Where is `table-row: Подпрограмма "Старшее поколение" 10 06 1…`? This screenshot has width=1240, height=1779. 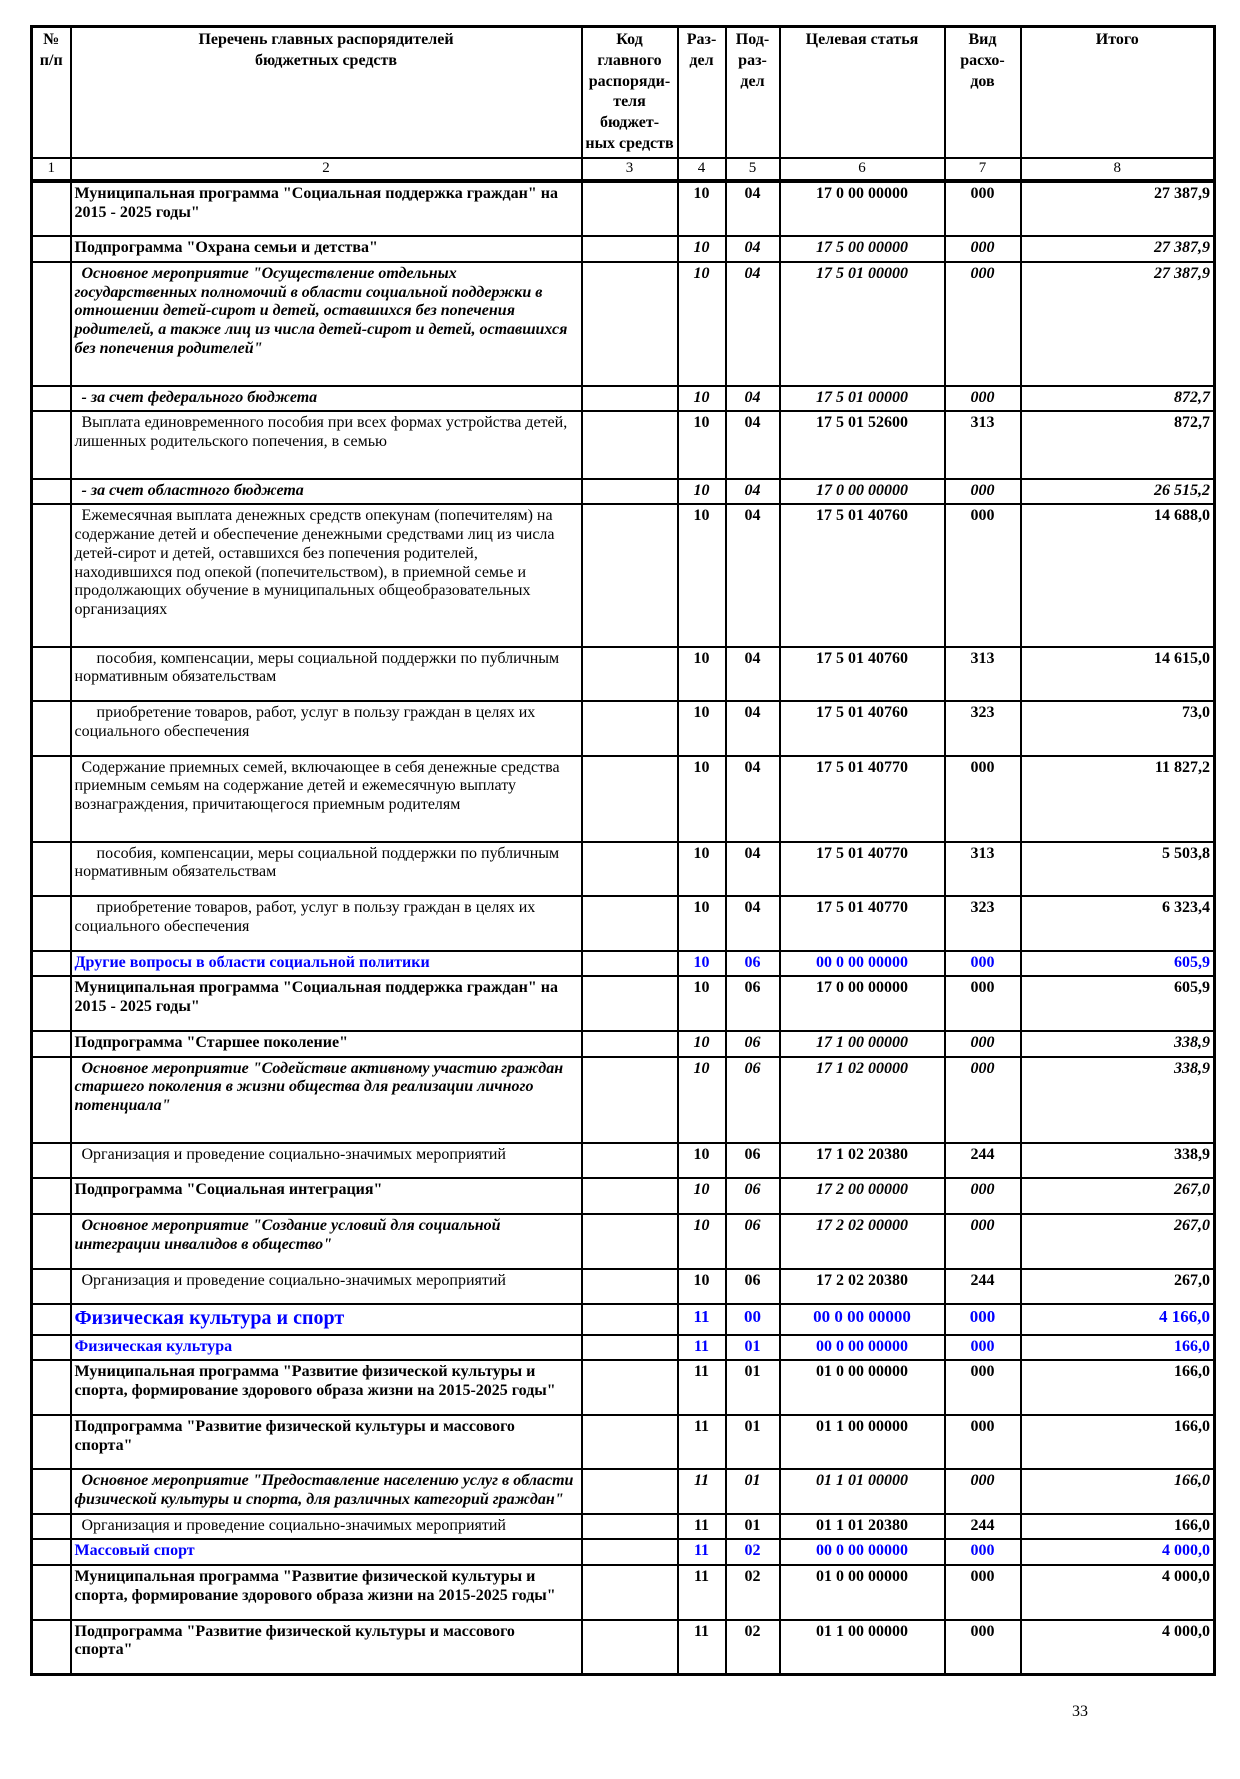 table-row: Подпрограмма "Старшее поколение" 10 06 1… is located at coordinates (623, 1043).